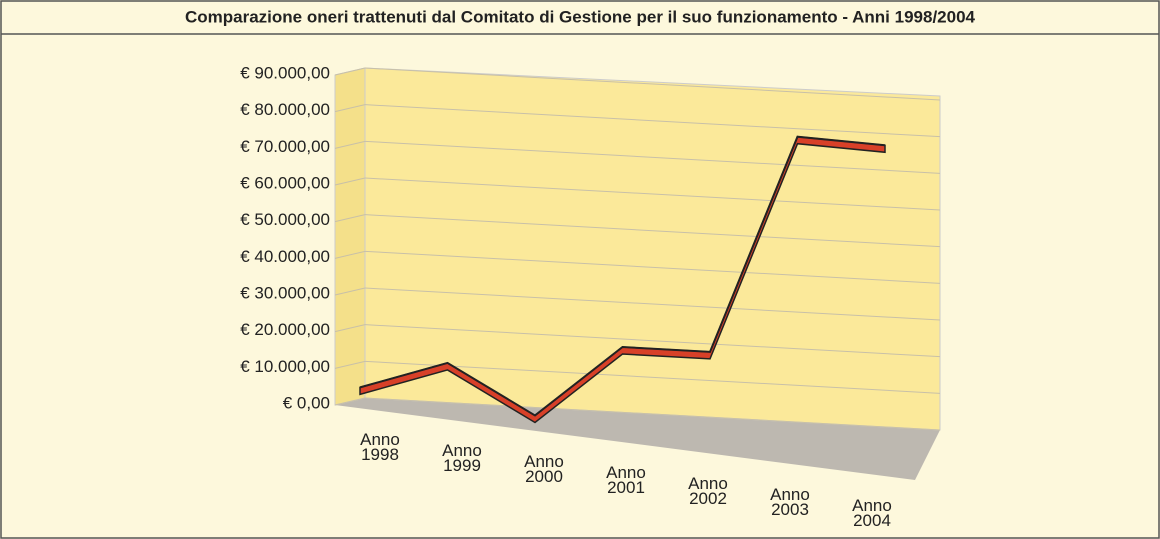 The height and width of the screenshot is (539, 1160). Describe the element at coordinates (462, 458) in the screenshot. I see `x-tick-label: Anno 1999` at that location.